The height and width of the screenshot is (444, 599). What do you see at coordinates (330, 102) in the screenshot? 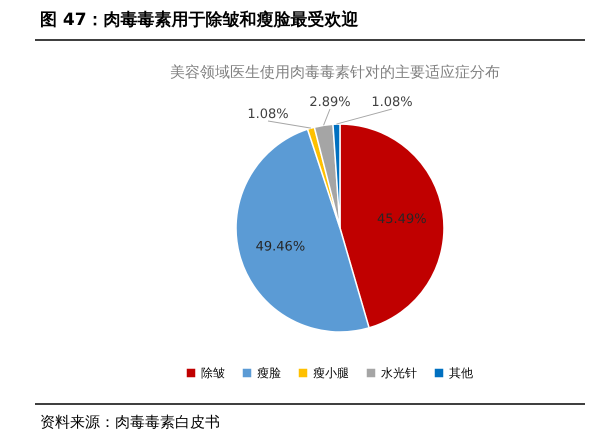
I see `data-label: 2.89%` at bounding box center [330, 102].